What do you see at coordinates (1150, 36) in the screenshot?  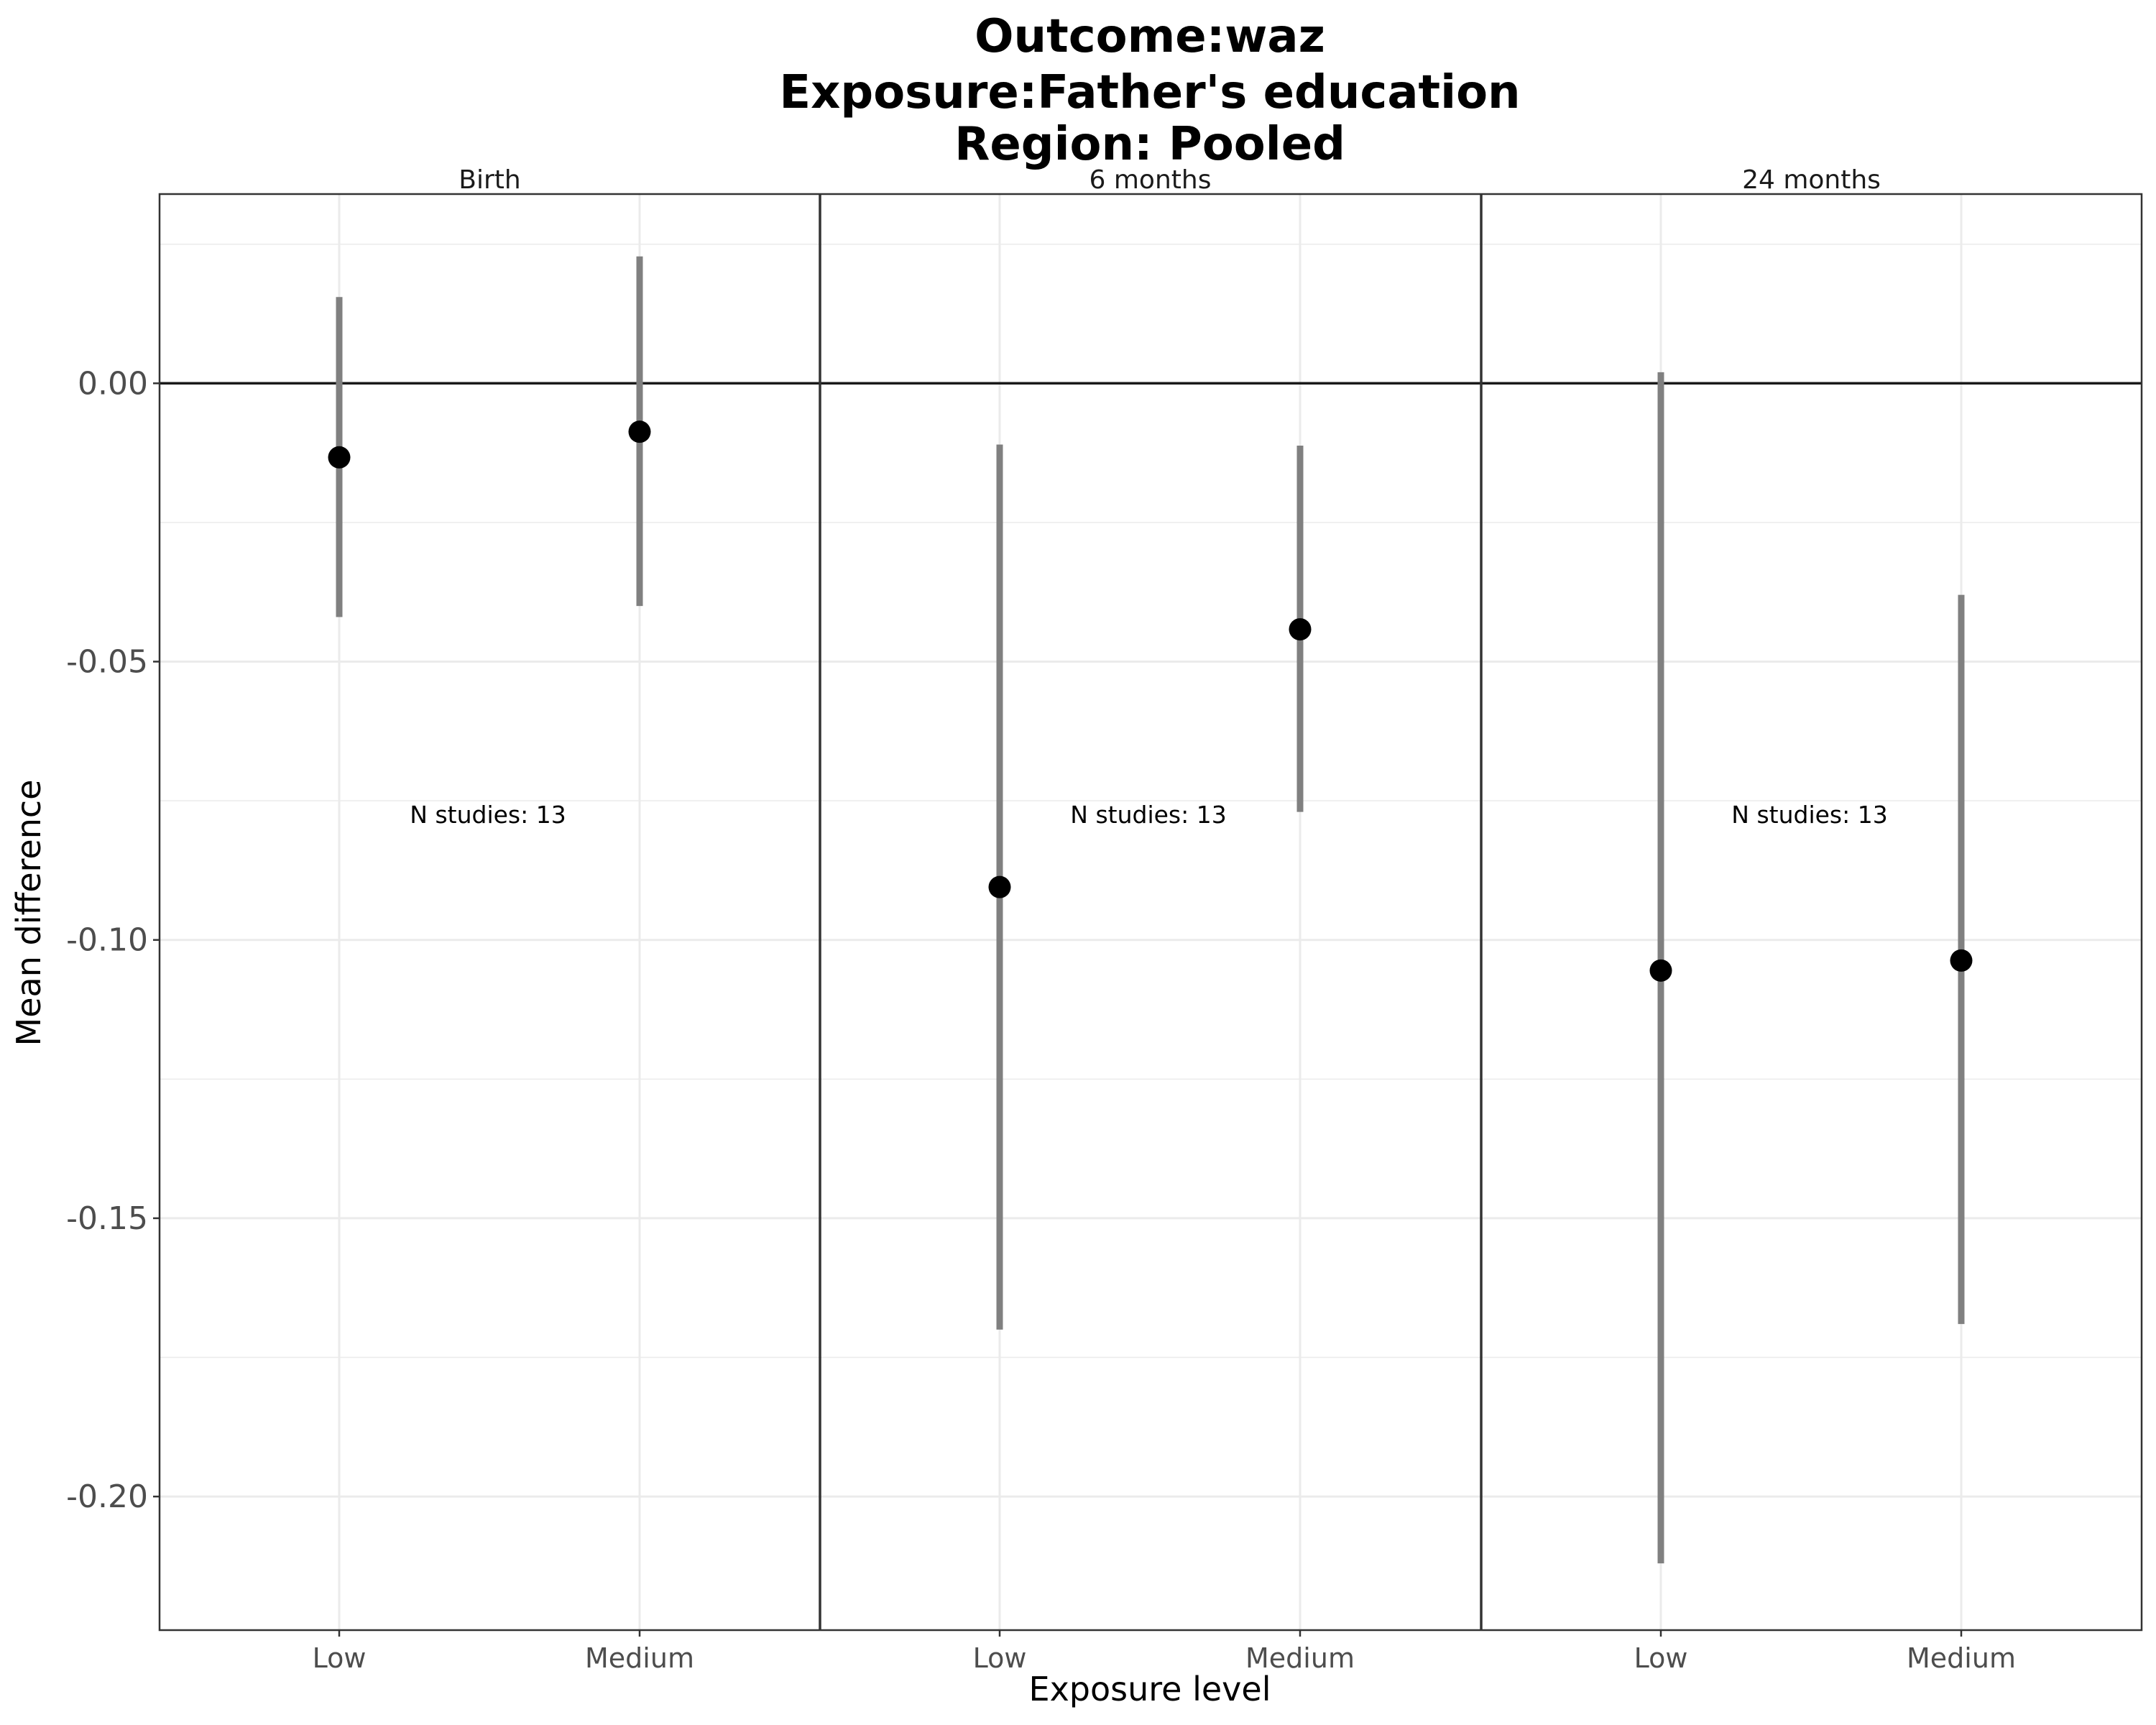 I see `title-line-outcome: Outcome:waz` at bounding box center [1150, 36].